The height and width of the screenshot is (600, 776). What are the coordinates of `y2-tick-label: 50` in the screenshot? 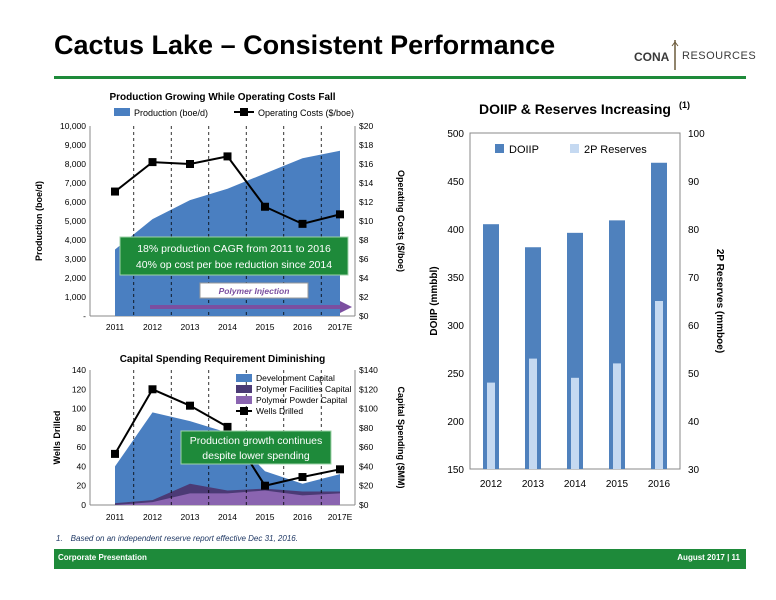 It's located at (694, 374).